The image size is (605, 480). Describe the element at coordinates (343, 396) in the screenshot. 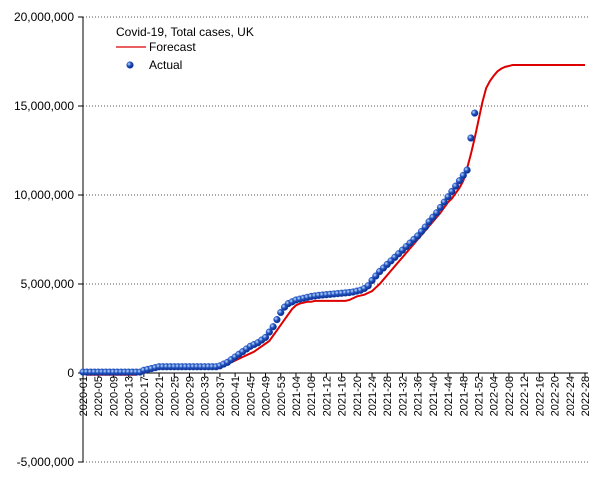

I see `x-tick-label: 2021-16` at that location.